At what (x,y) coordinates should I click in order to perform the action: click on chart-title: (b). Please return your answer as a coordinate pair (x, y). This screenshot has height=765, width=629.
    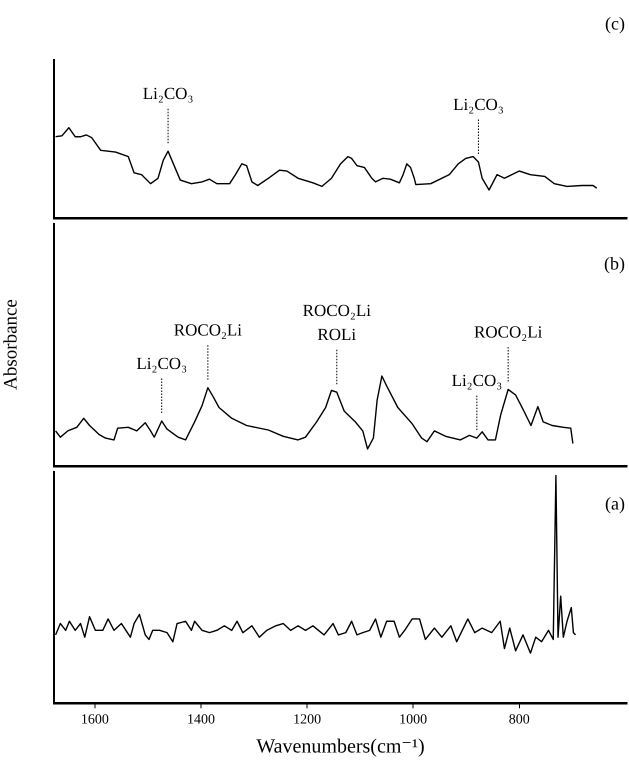
    Looking at the image, I should click on (614, 264).